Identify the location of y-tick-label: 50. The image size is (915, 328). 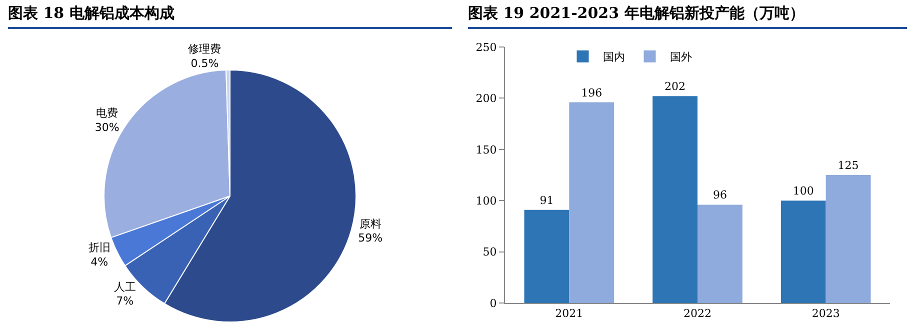
(489, 252).